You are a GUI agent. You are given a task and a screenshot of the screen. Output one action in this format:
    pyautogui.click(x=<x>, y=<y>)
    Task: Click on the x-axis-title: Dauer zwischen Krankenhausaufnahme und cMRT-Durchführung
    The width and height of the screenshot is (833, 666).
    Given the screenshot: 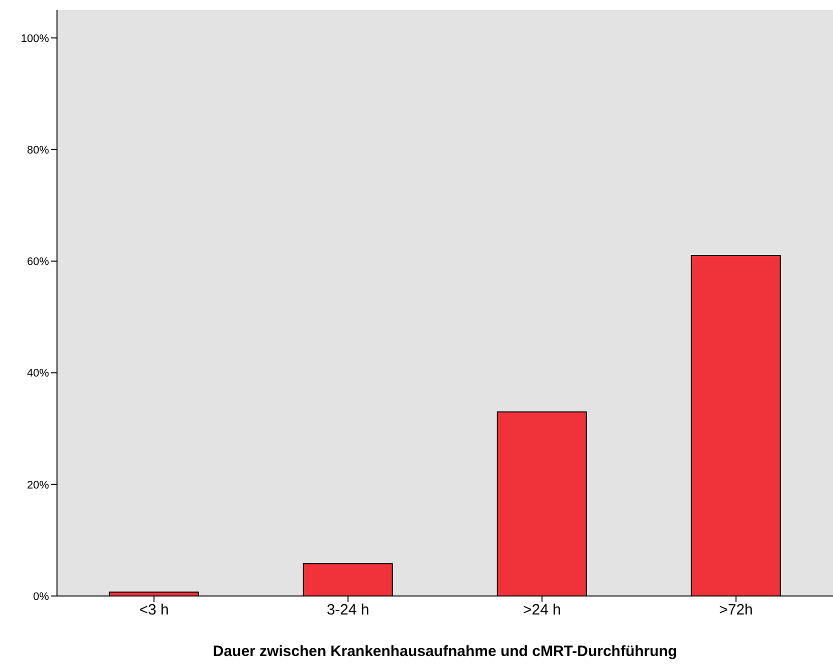 What is the action you would take?
    pyautogui.click(x=445, y=651)
    